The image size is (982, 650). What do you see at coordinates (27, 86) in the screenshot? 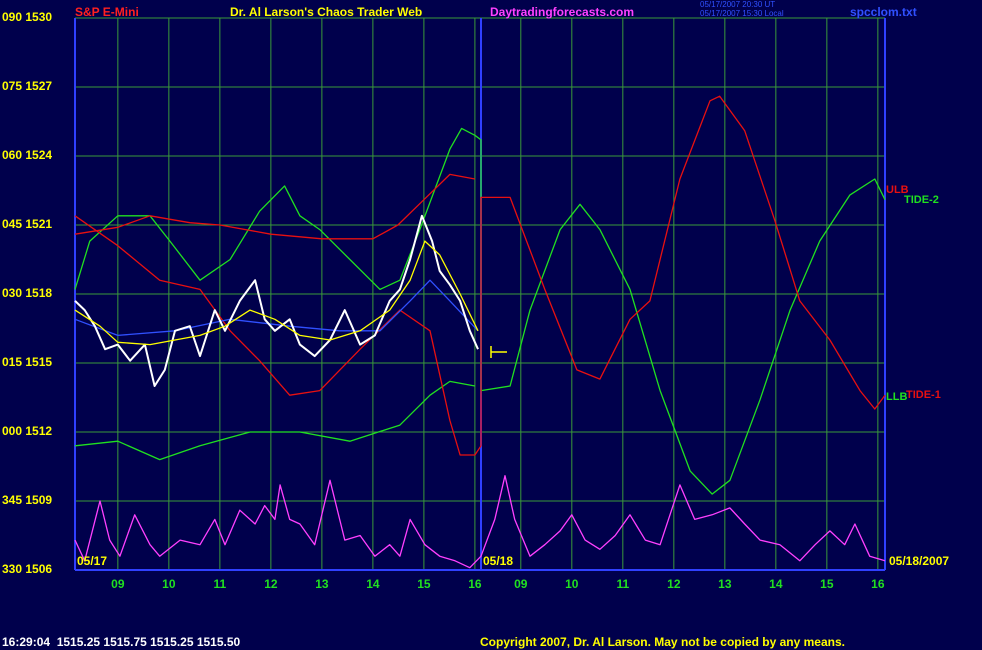
I see `y-tick-label: 075 1527` at bounding box center [27, 86].